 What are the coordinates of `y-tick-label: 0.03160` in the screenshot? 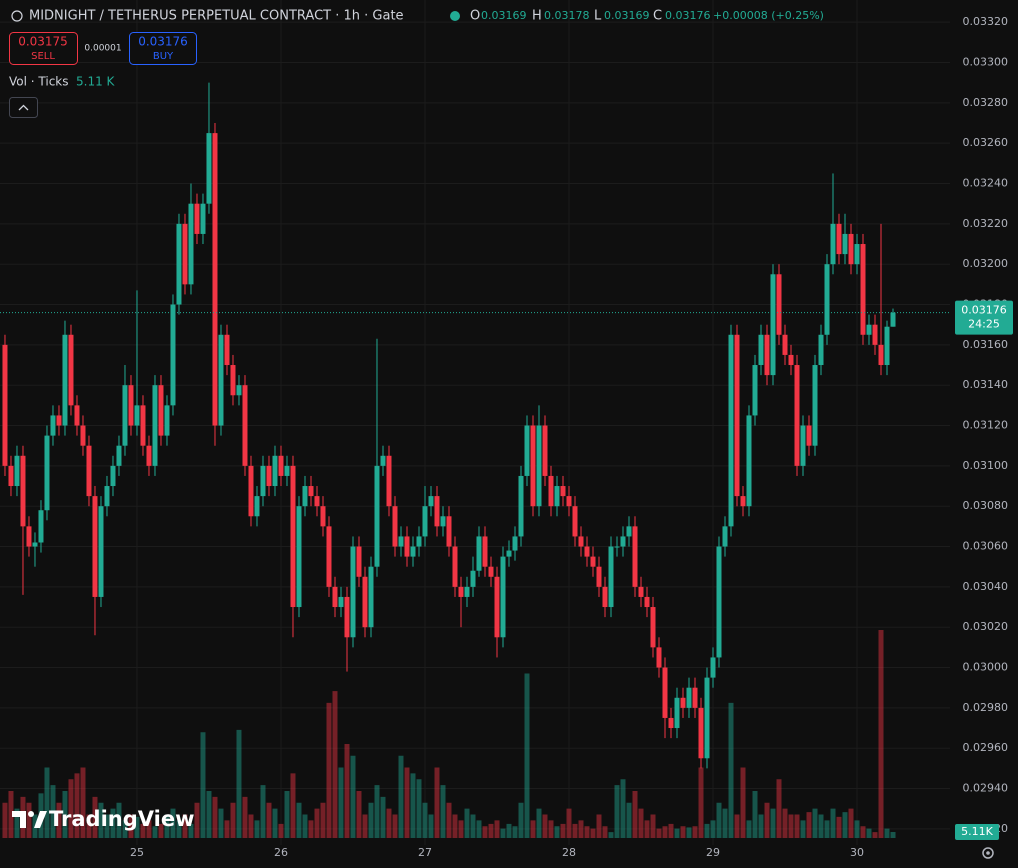 It's located at (986, 344).